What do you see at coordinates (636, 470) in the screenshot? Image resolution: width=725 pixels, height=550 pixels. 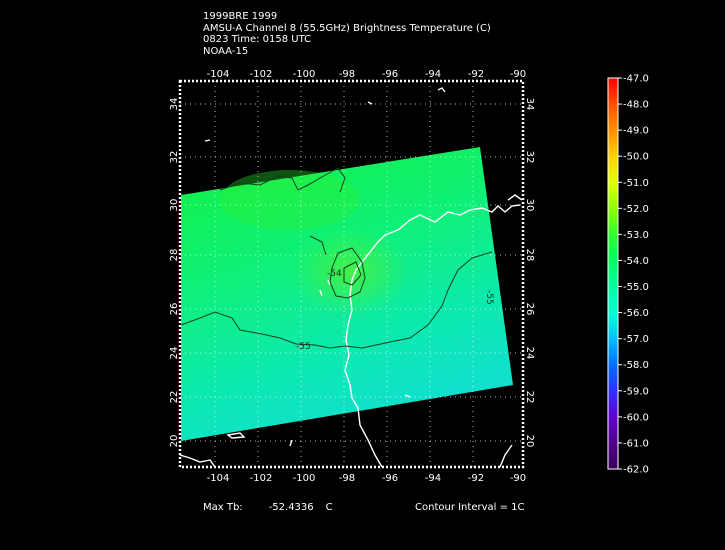 I see `colorbar-label: -62.0` at bounding box center [636, 470].